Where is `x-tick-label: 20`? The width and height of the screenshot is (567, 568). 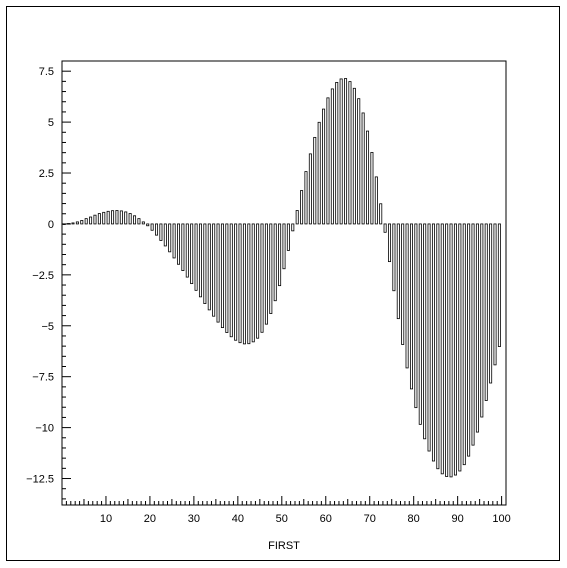
x-tick-label: 20 is located at coordinates (150, 519).